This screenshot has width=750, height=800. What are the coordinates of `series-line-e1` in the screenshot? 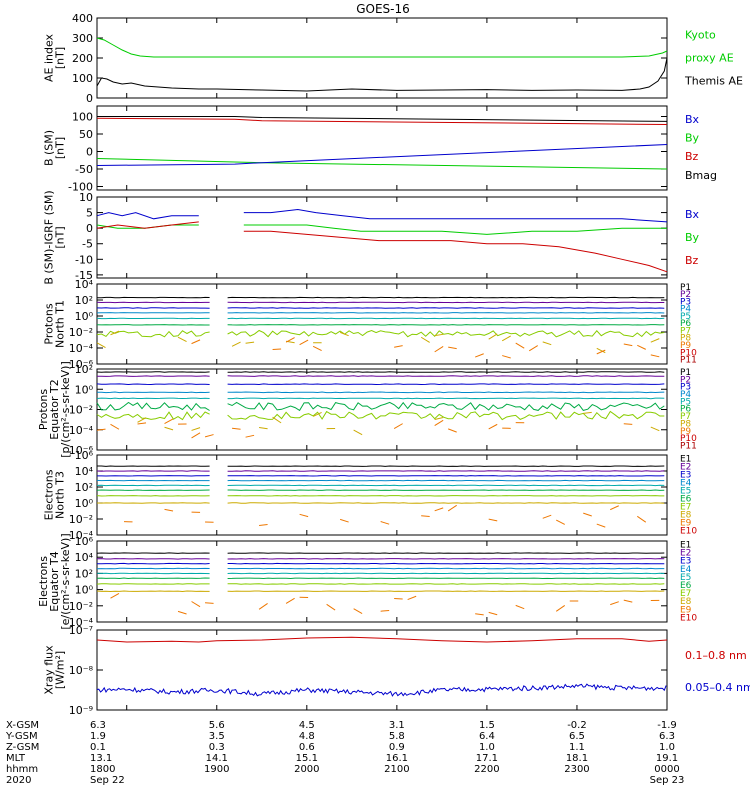 It's located at (153, 553).